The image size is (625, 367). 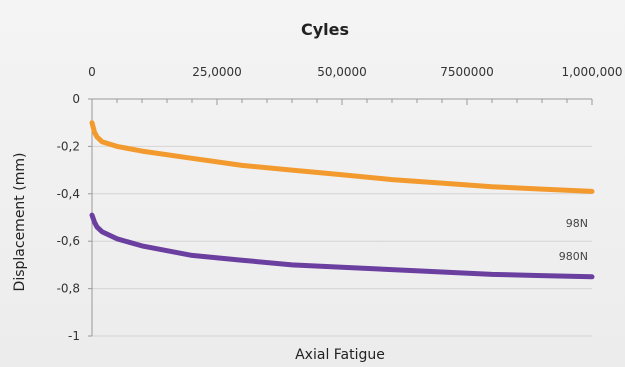 What do you see at coordinates (68, 146) in the screenshot?
I see `y-tick-label-1: -0,2` at bounding box center [68, 146].